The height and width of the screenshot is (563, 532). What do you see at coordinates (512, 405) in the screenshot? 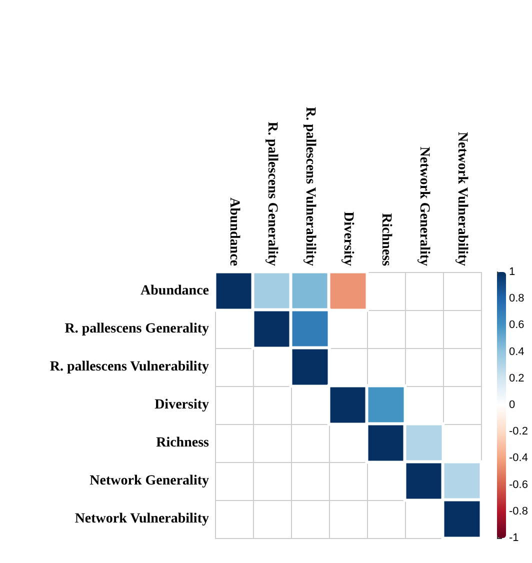
I see `color-bar-label: 0` at bounding box center [512, 405].